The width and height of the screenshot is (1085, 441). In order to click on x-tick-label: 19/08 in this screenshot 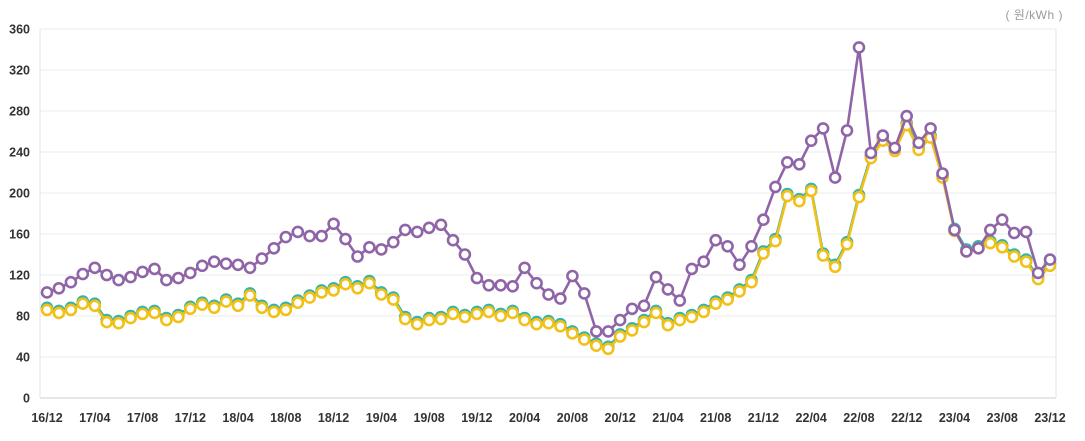, I will do `click(428, 418)`.